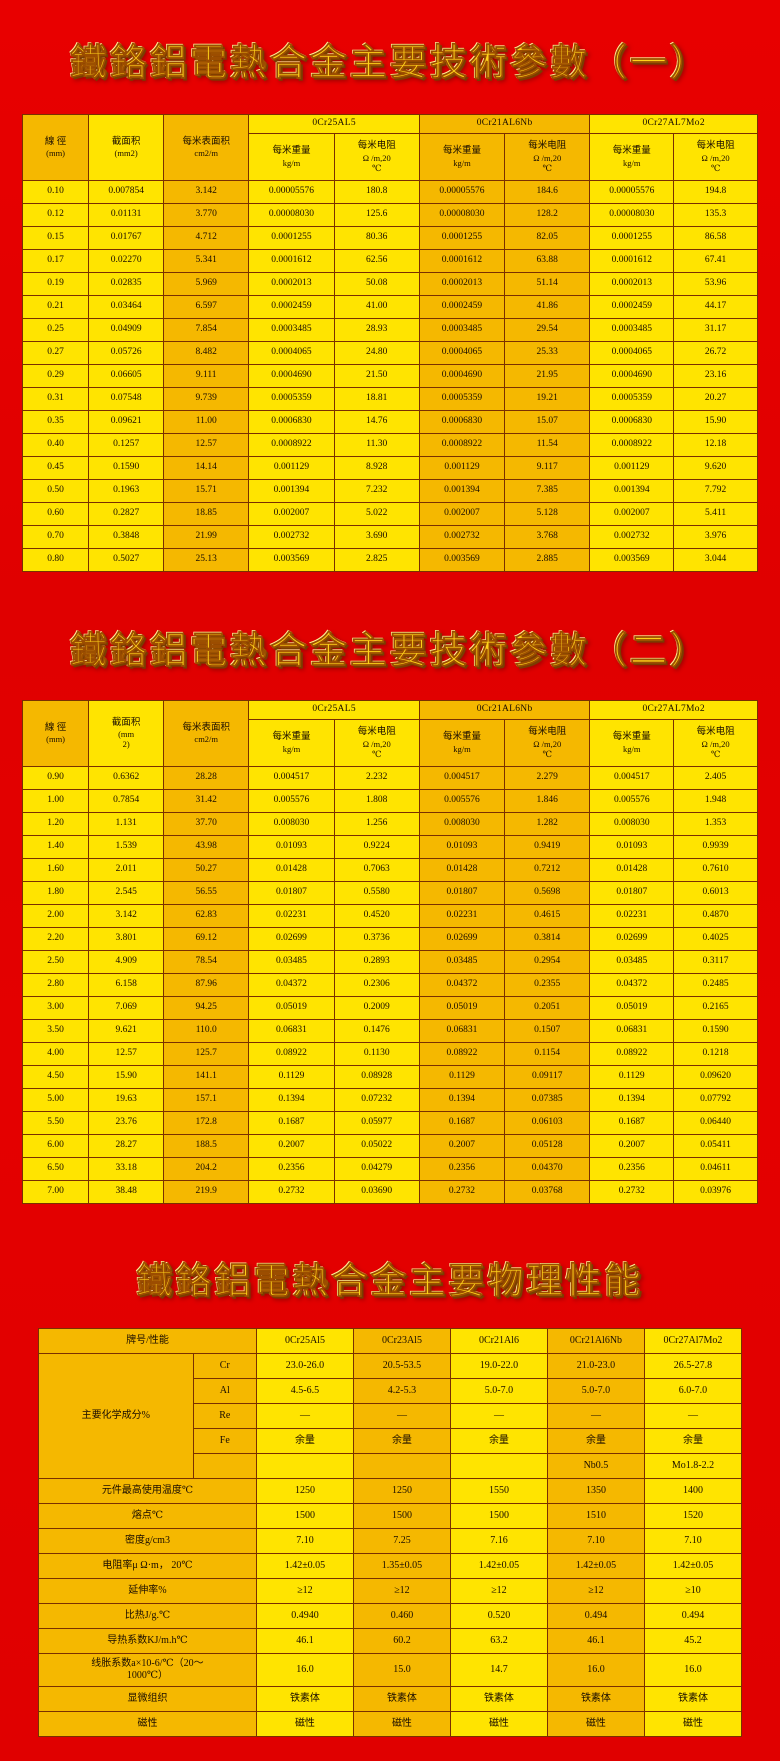 Image resolution: width=780 pixels, height=1761 pixels. Describe the element at coordinates (632, 847) in the screenshot. I see `table-cell: 0.01093` at that location.